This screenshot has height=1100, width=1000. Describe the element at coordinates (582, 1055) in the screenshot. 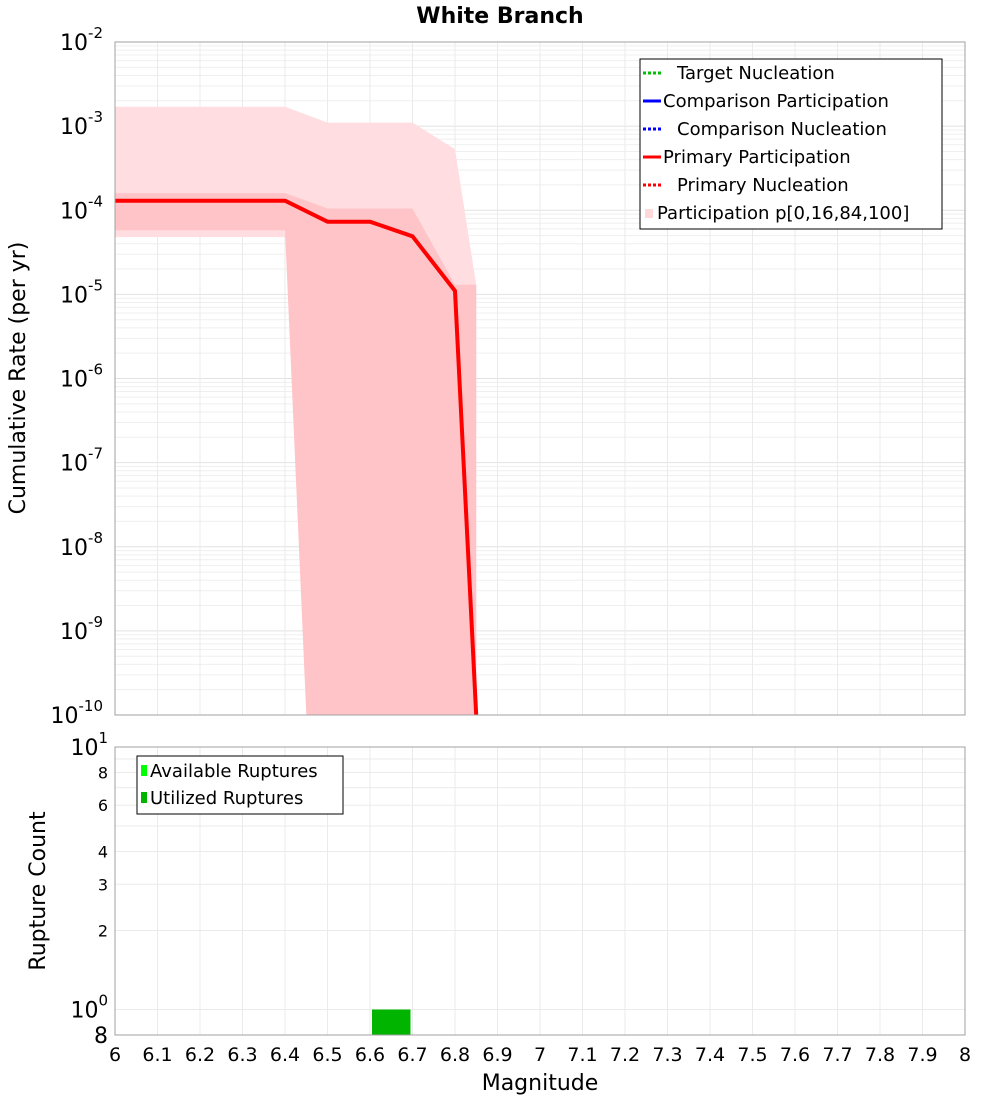

I see `x-tick-label: 7.1` at that location.